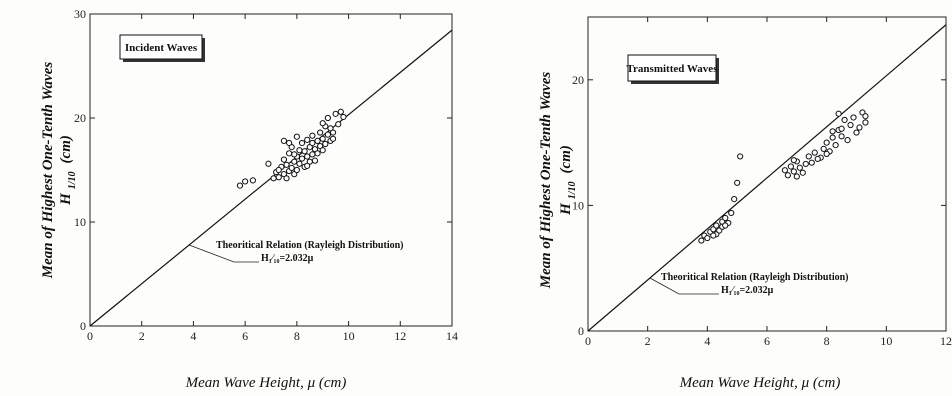 The height and width of the screenshot is (396, 952). I want to click on y-tick-label: 30, so click(80, 14).